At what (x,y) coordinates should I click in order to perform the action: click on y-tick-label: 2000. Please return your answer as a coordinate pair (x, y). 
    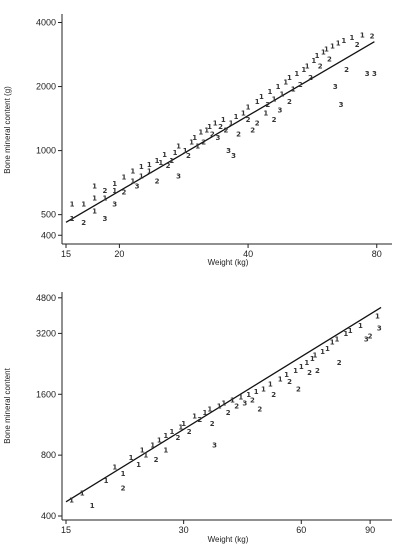
    Looking at the image, I should click on (46, 87).